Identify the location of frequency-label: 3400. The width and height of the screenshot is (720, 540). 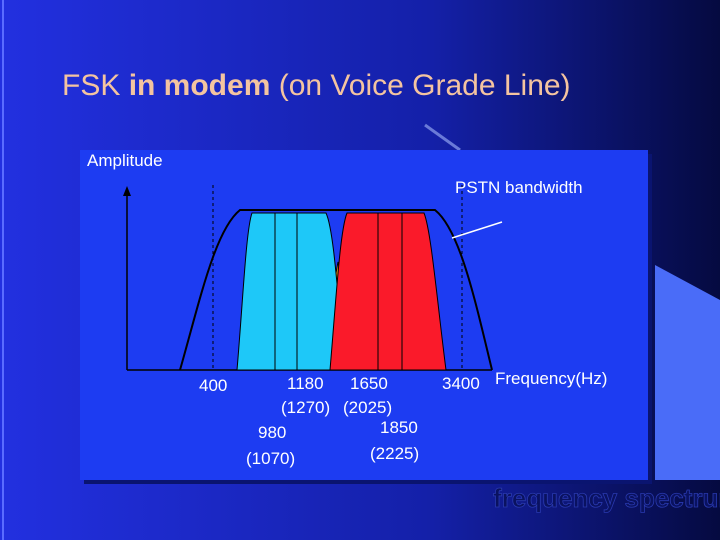
(461, 383).